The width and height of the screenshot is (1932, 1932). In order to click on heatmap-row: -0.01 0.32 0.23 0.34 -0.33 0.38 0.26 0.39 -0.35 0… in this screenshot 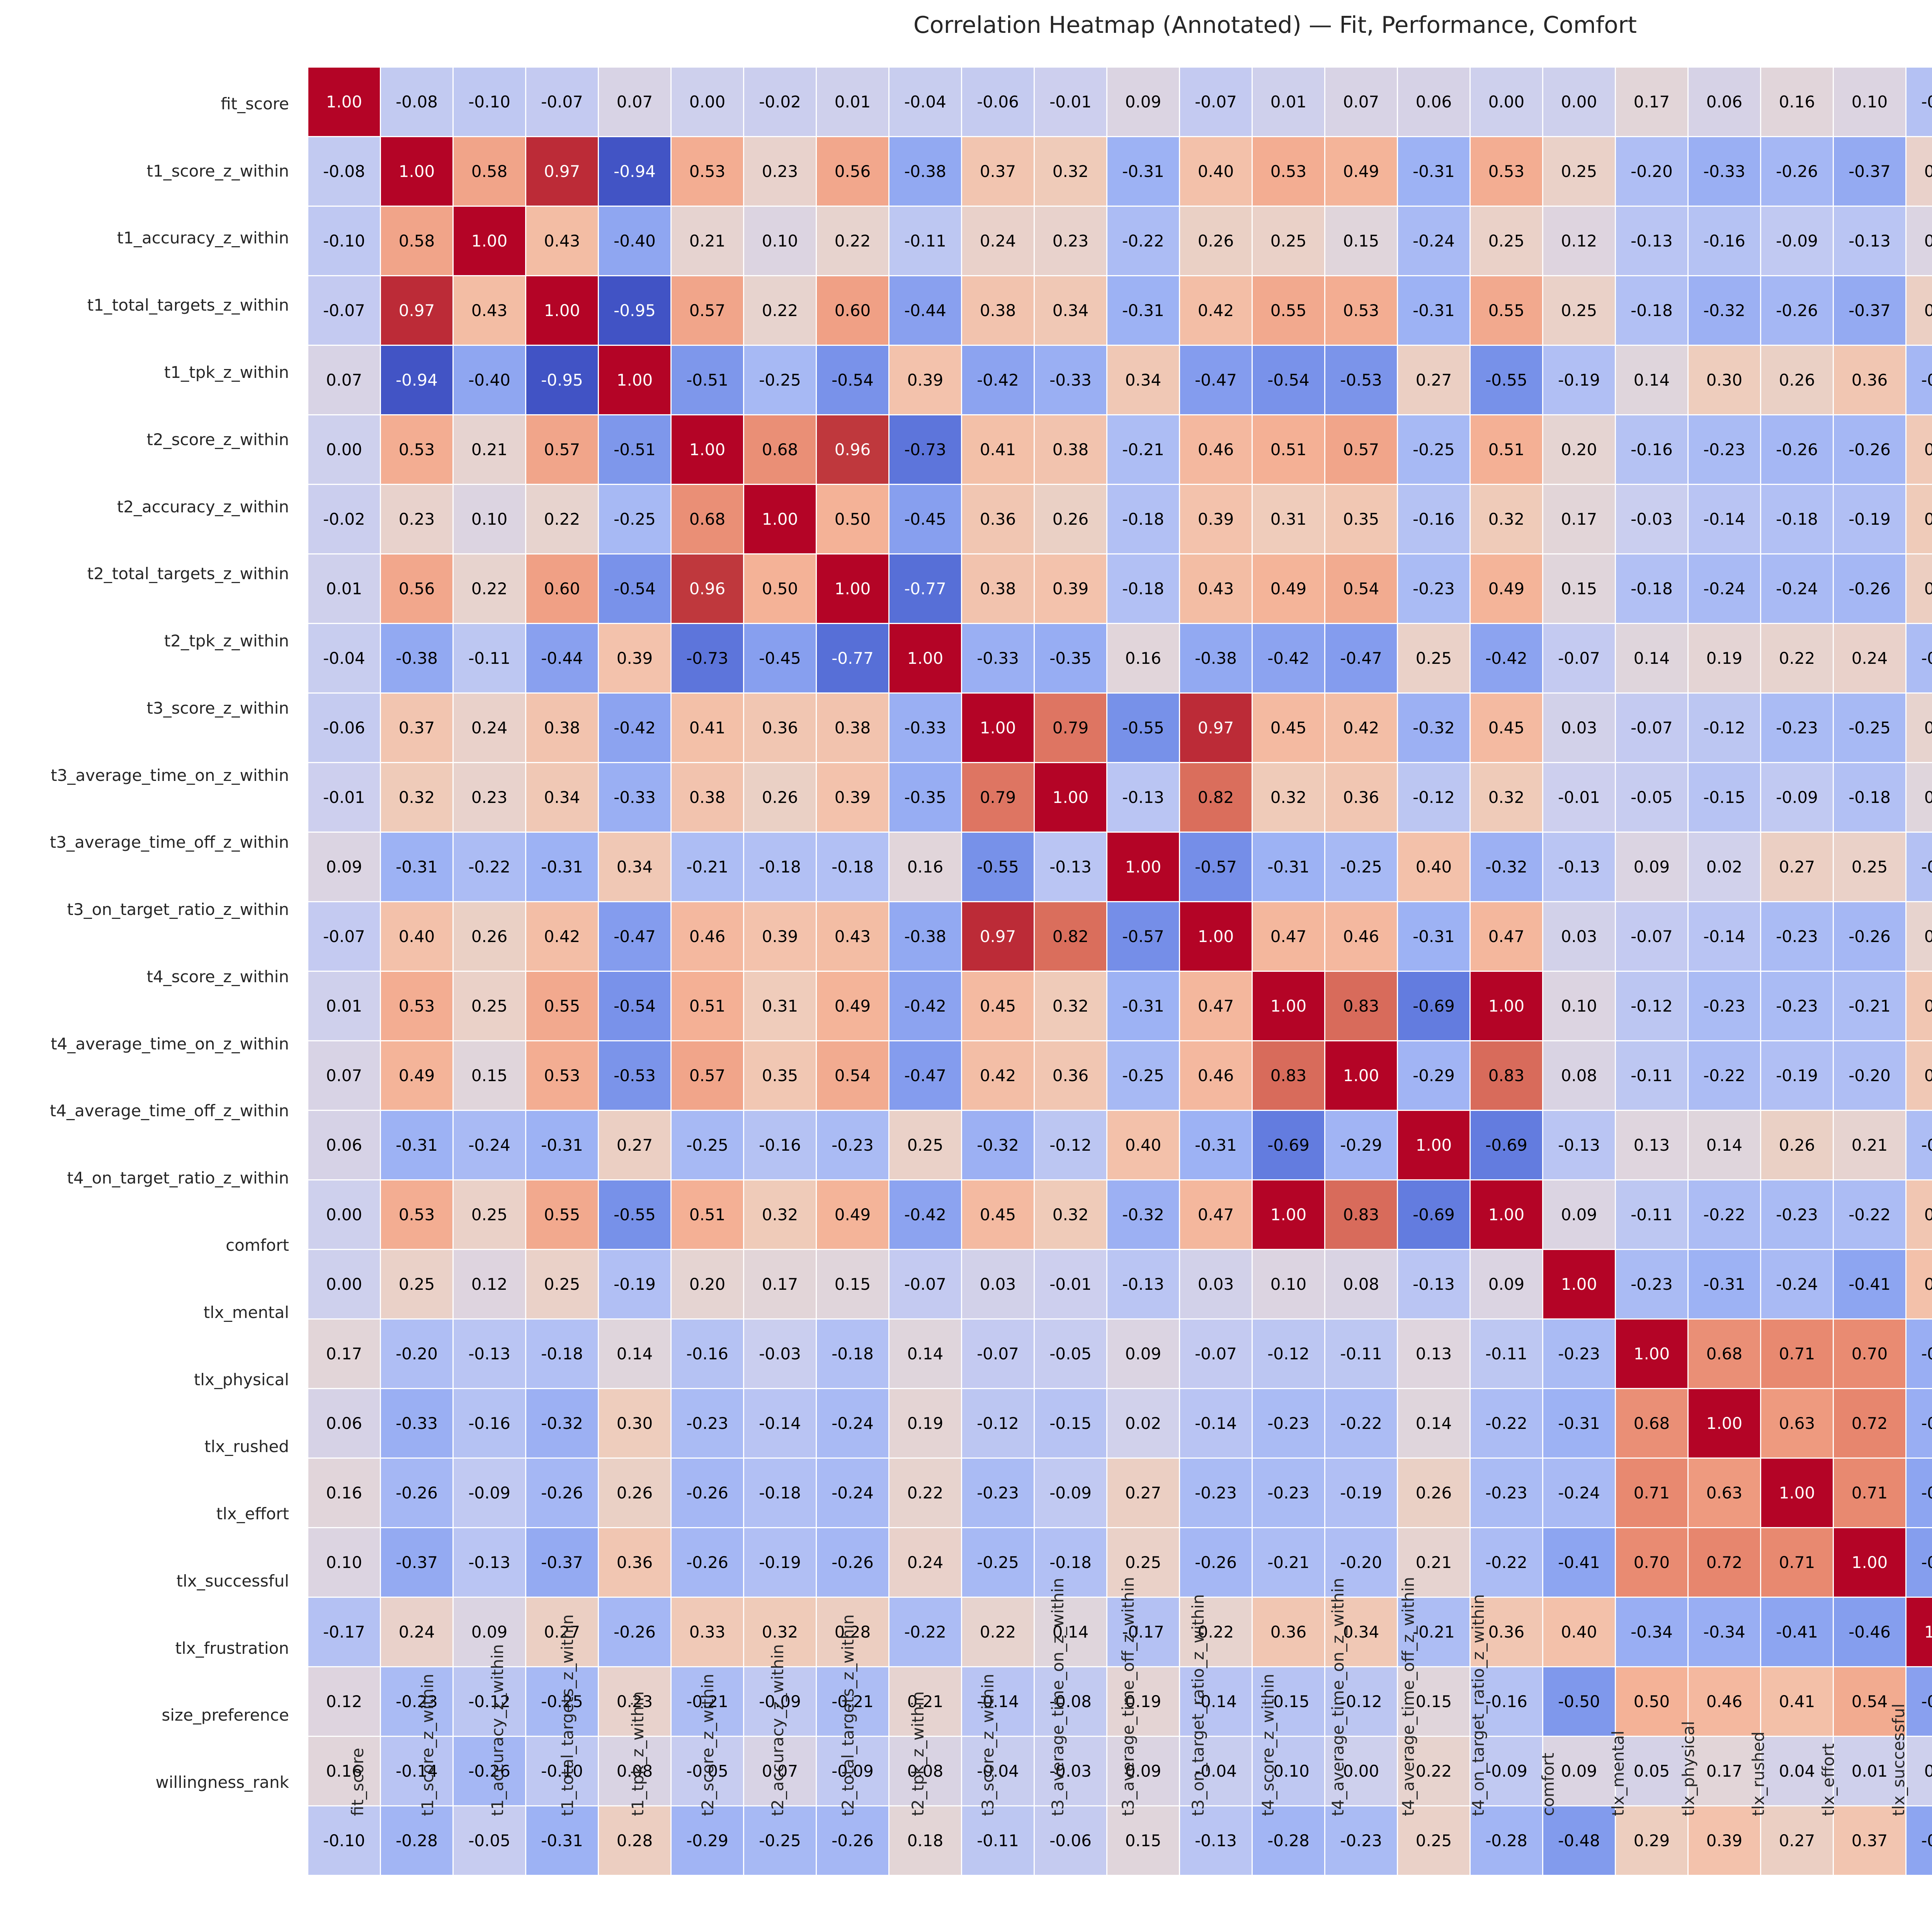, I will do `click(1120, 798)`.